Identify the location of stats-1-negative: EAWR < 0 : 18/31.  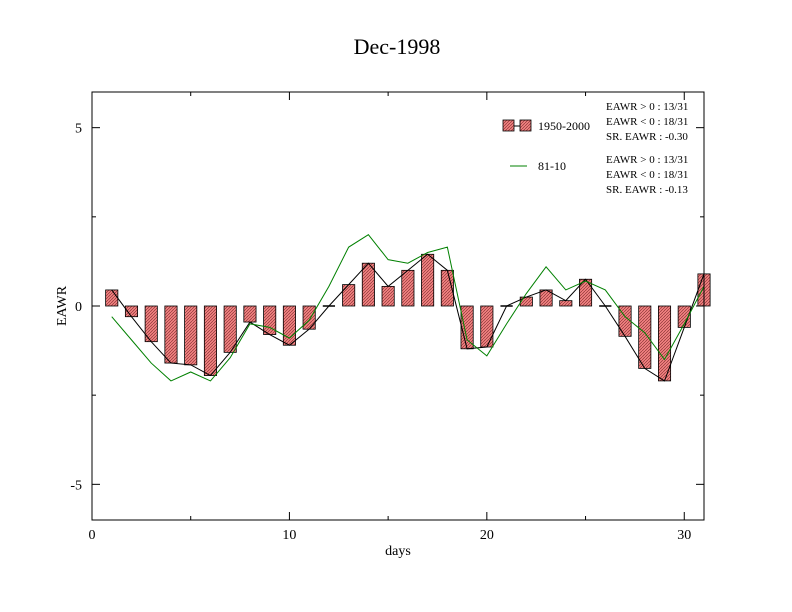
(647, 122).